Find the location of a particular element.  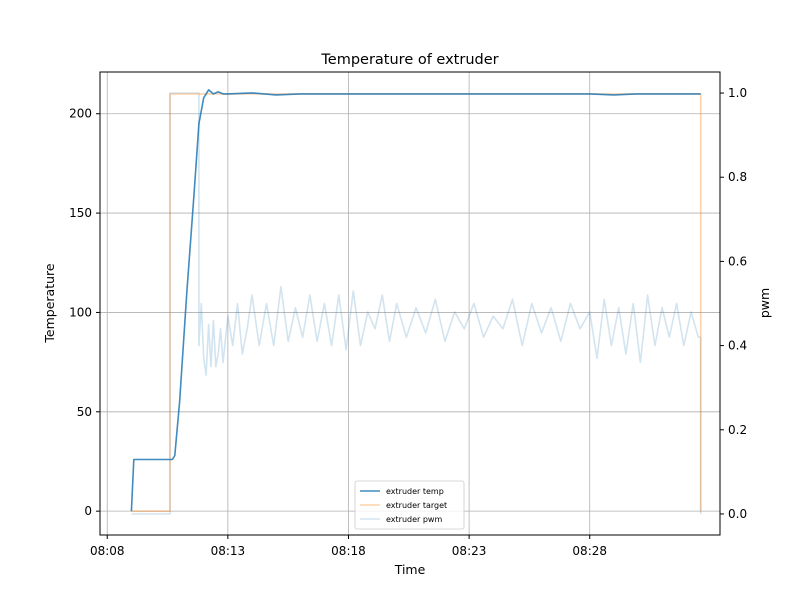

legend-label-target: extruder target is located at coordinates (416, 505).